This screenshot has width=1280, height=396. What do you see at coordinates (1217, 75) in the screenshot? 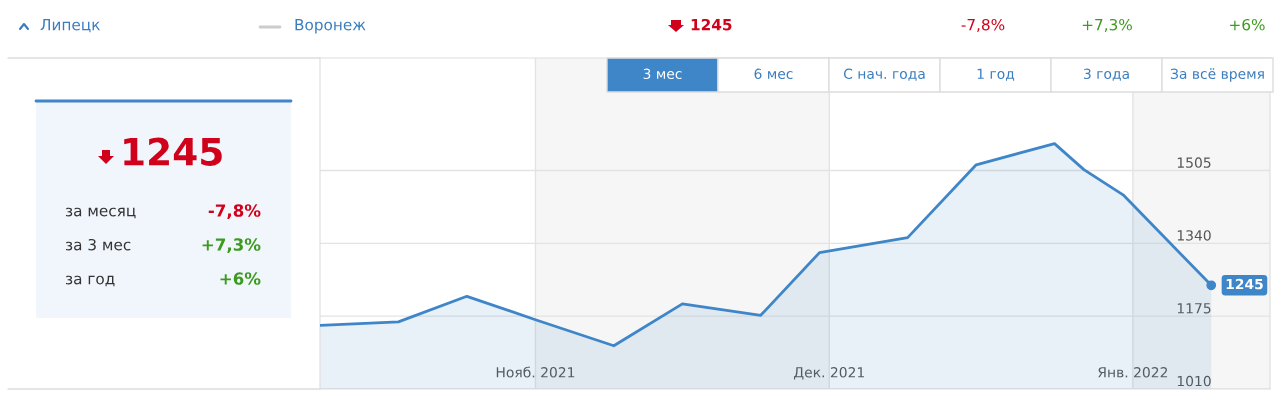
I see `annotation: За всё время` at bounding box center [1217, 75].